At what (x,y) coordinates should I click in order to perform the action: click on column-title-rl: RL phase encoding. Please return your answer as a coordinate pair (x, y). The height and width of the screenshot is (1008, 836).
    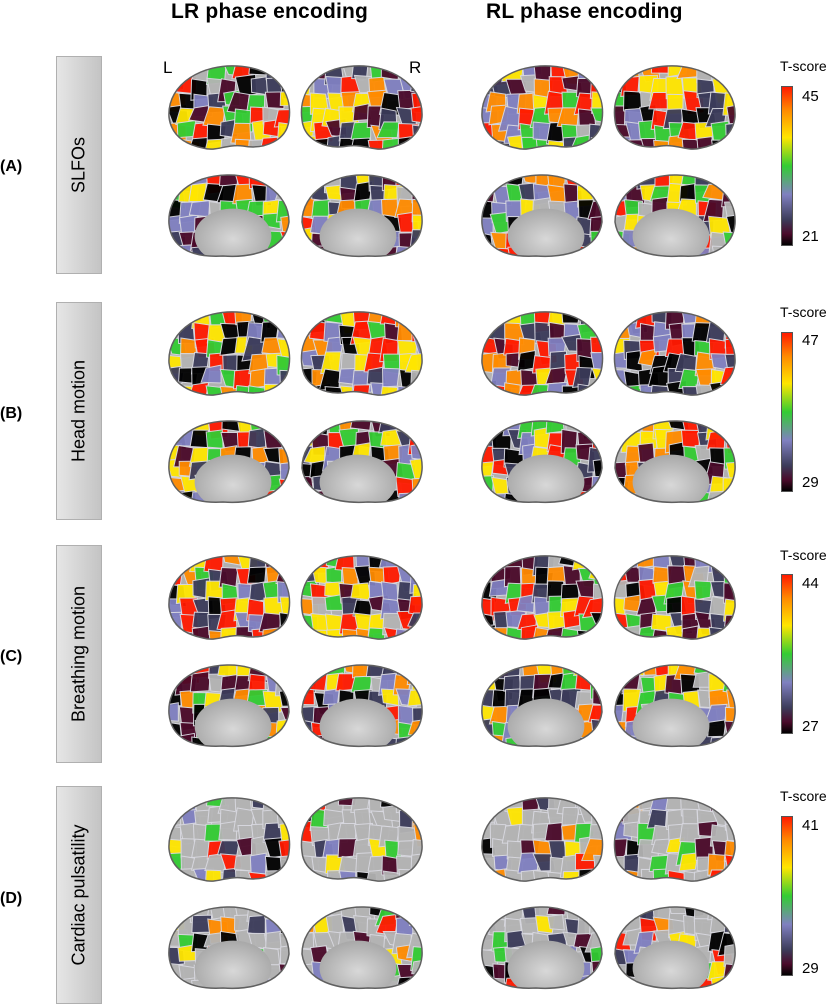
    Looking at the image, I should click on (584, 11).